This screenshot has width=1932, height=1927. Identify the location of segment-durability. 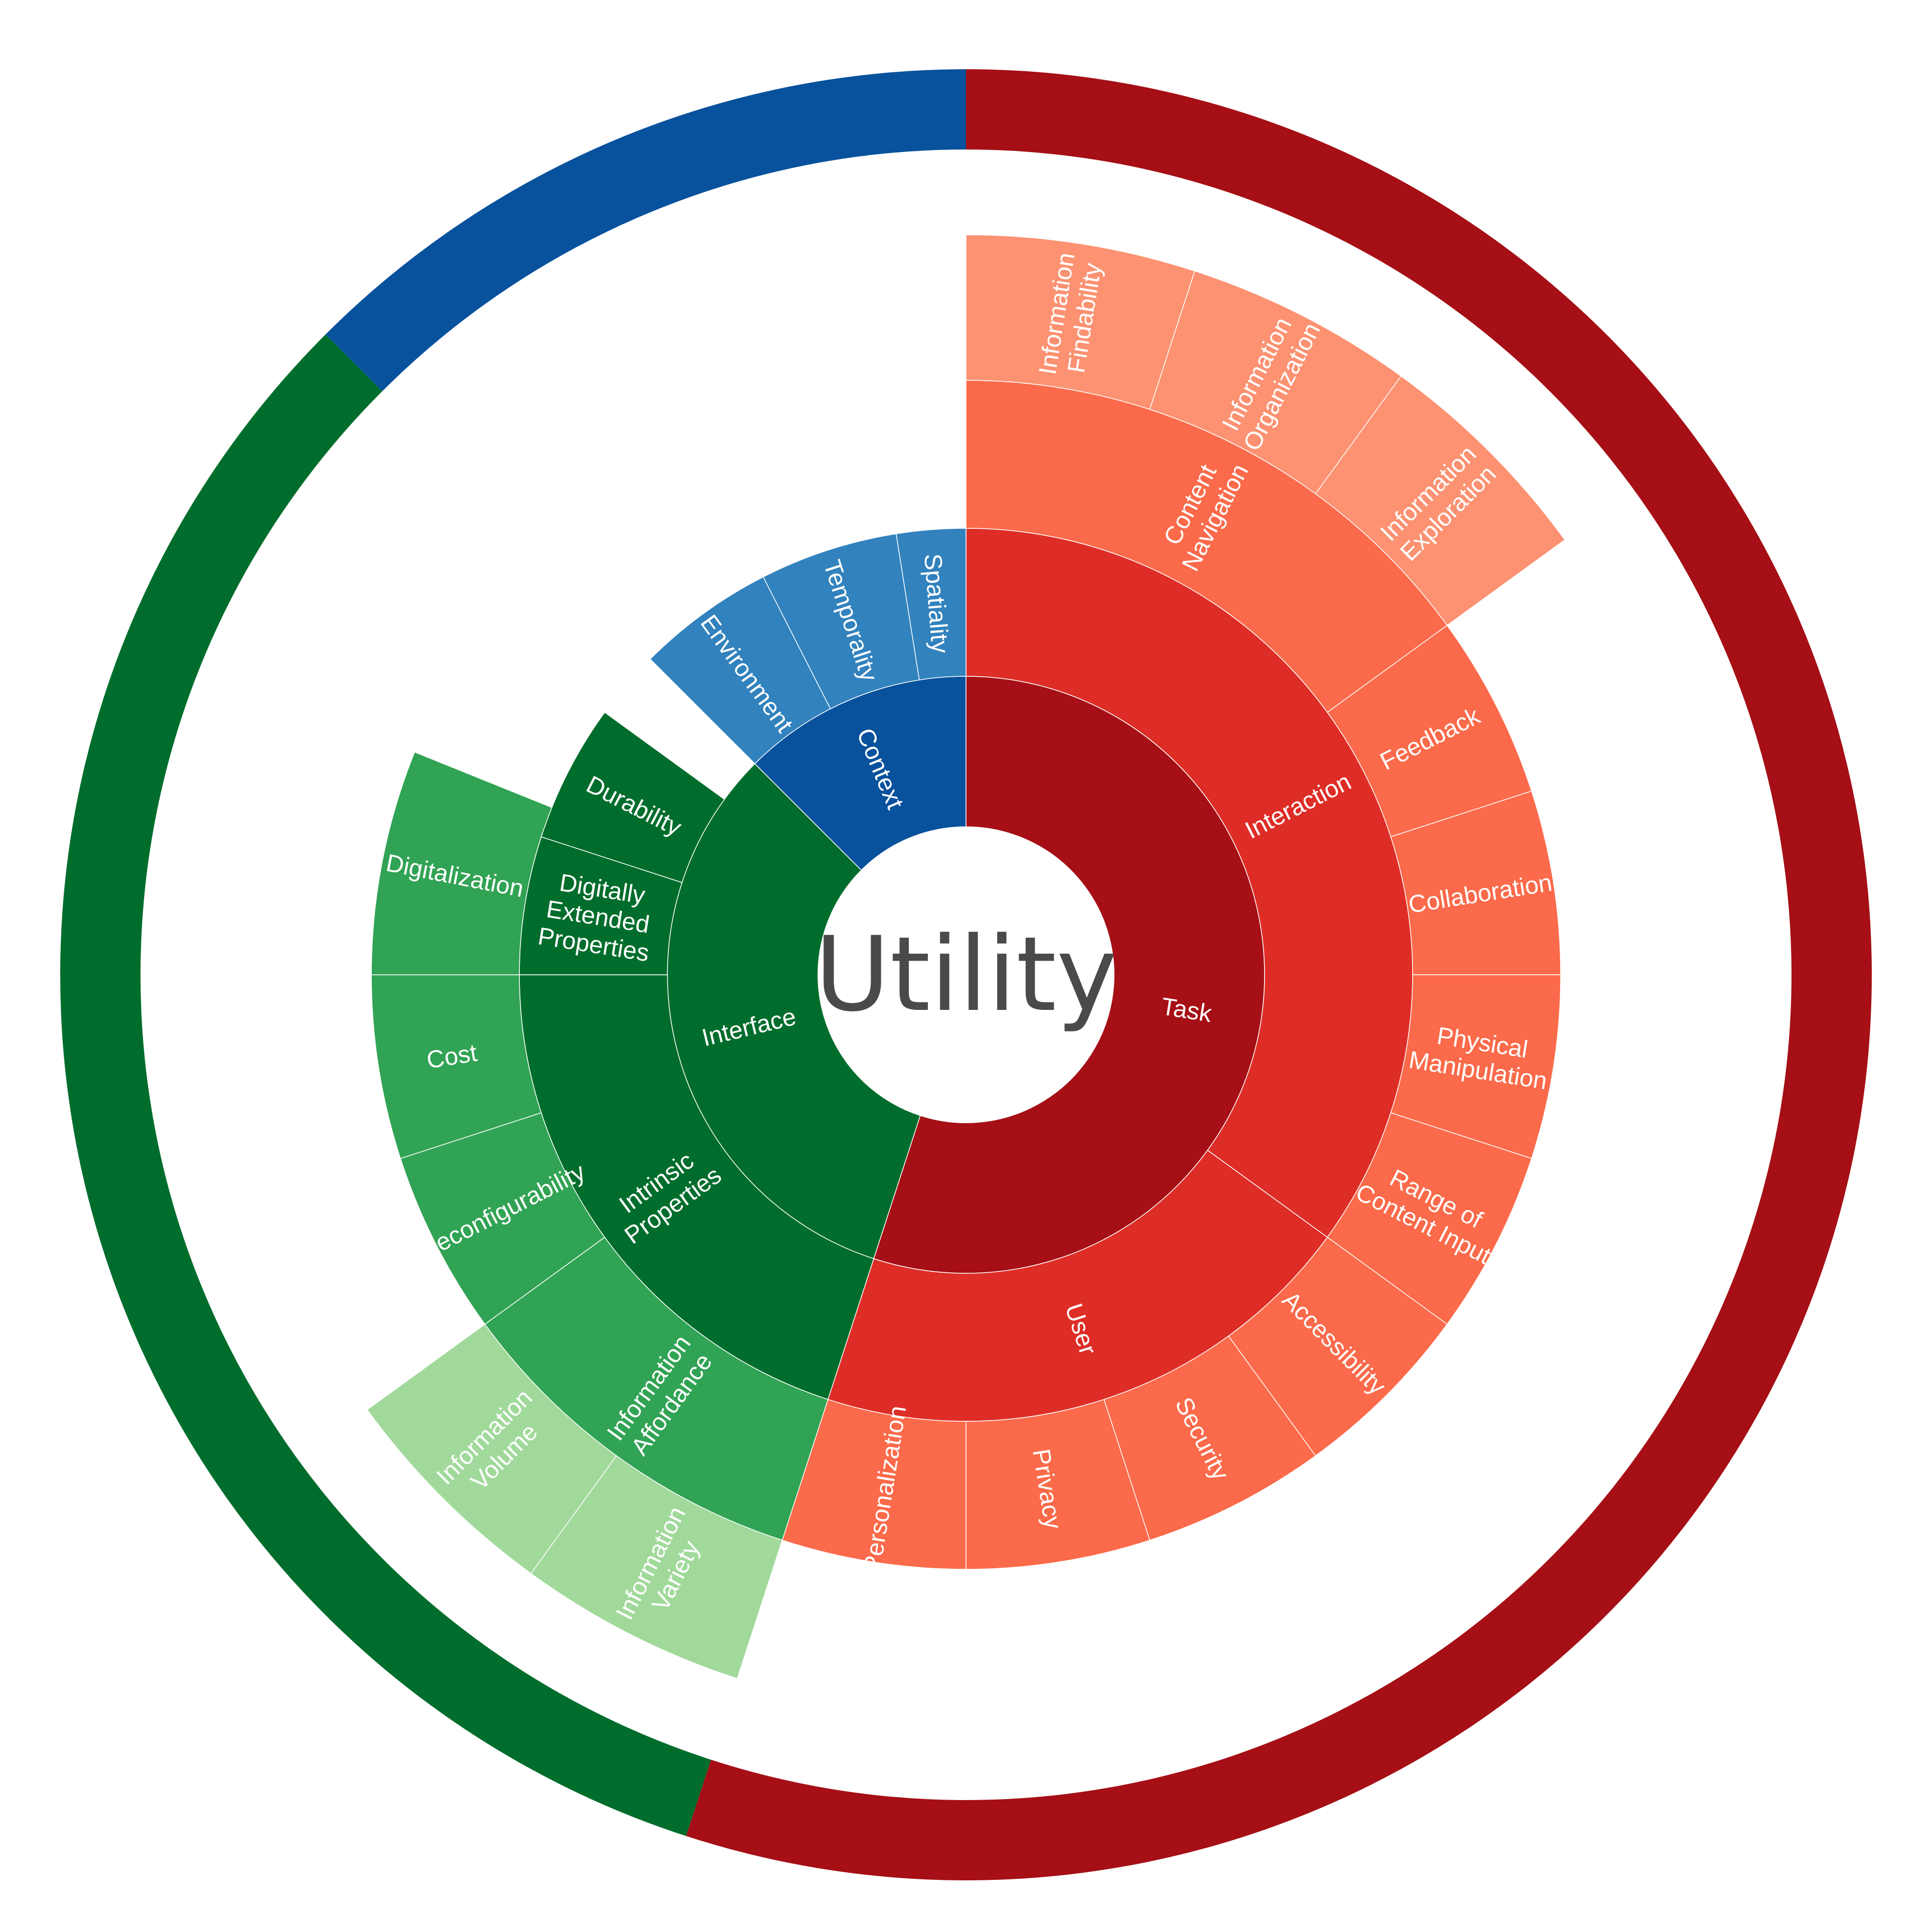
(632, 797).